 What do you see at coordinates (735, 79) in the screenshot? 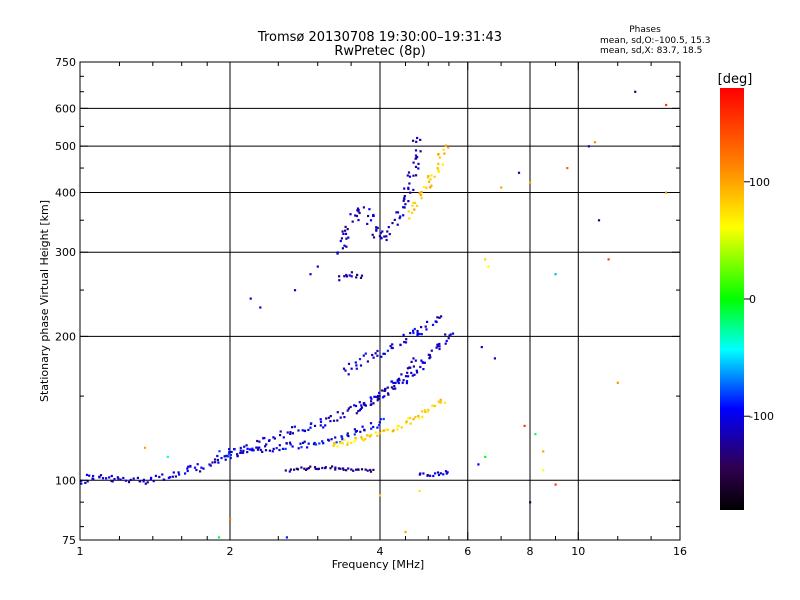
I see `colorbar-unit-label: [deg]` at bounding box center [735, 79].